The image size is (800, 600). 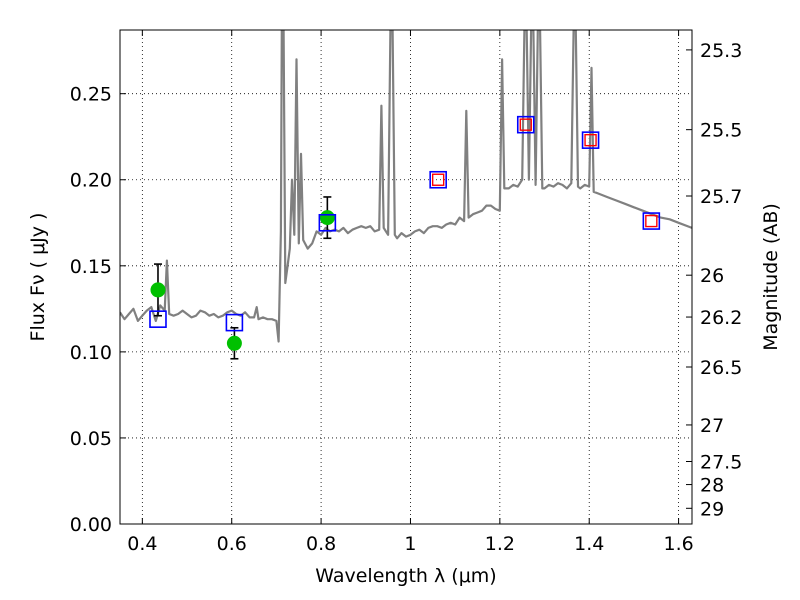 What do you see at coordinates (91, 267) in the screenshot?
I see `y-tick-label: 0.15` at bounding box center [91, 267].